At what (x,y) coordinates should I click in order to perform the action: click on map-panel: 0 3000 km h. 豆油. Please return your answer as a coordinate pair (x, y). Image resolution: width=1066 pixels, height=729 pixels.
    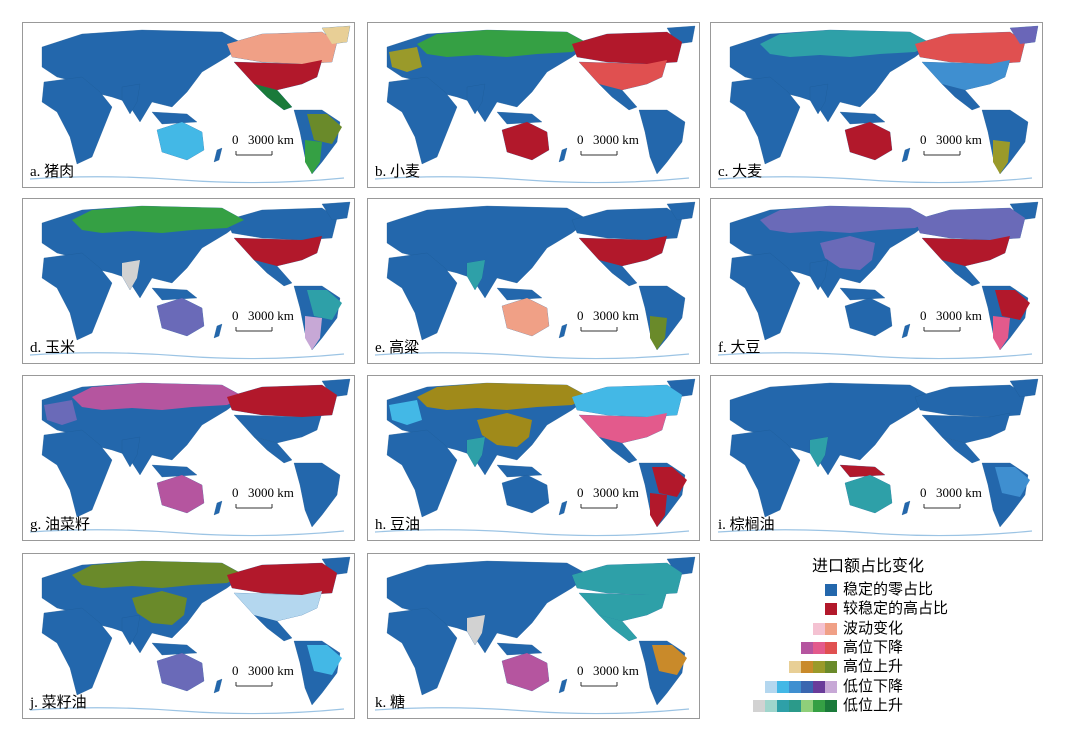
    Looking at the image, I should click on (533, 458).